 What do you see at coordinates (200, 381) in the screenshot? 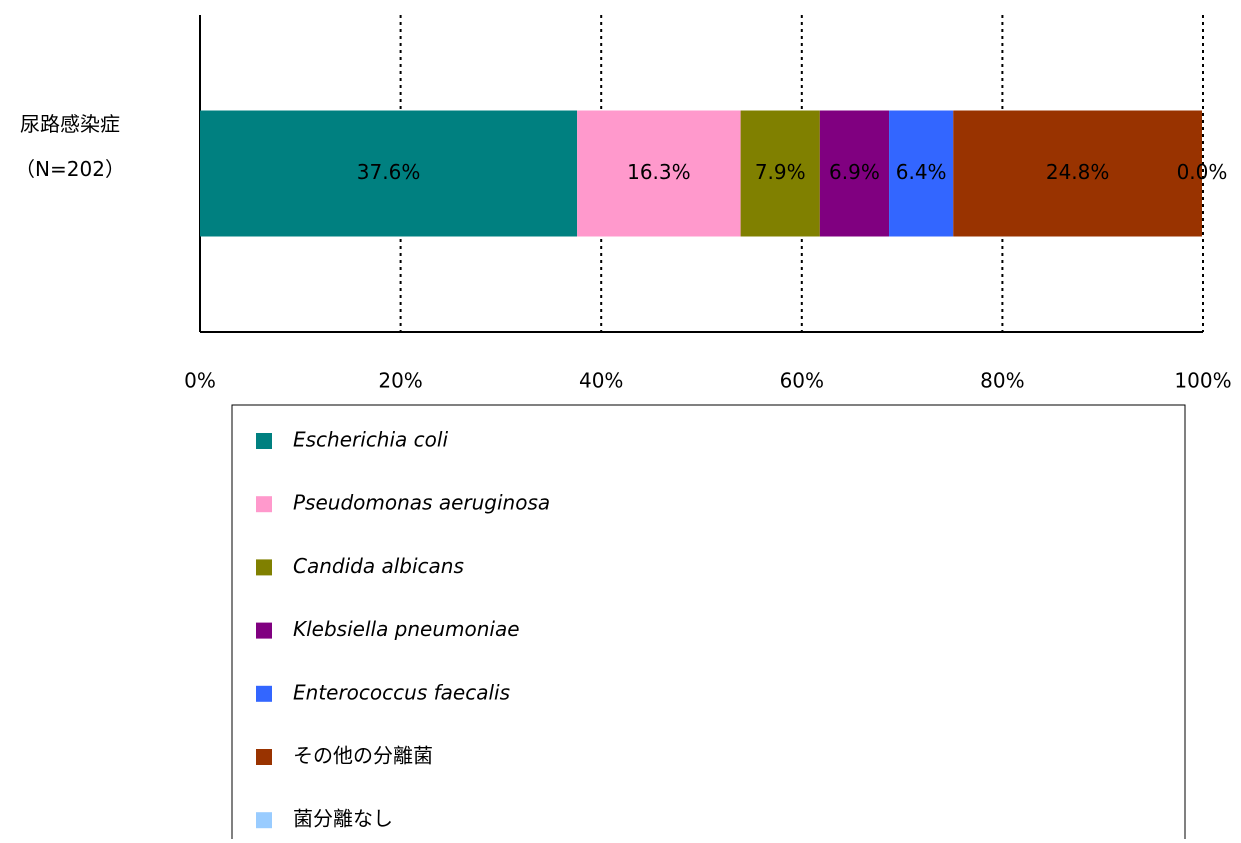
I see `x-tick-label: 0%` at bounding box center [200, 381].